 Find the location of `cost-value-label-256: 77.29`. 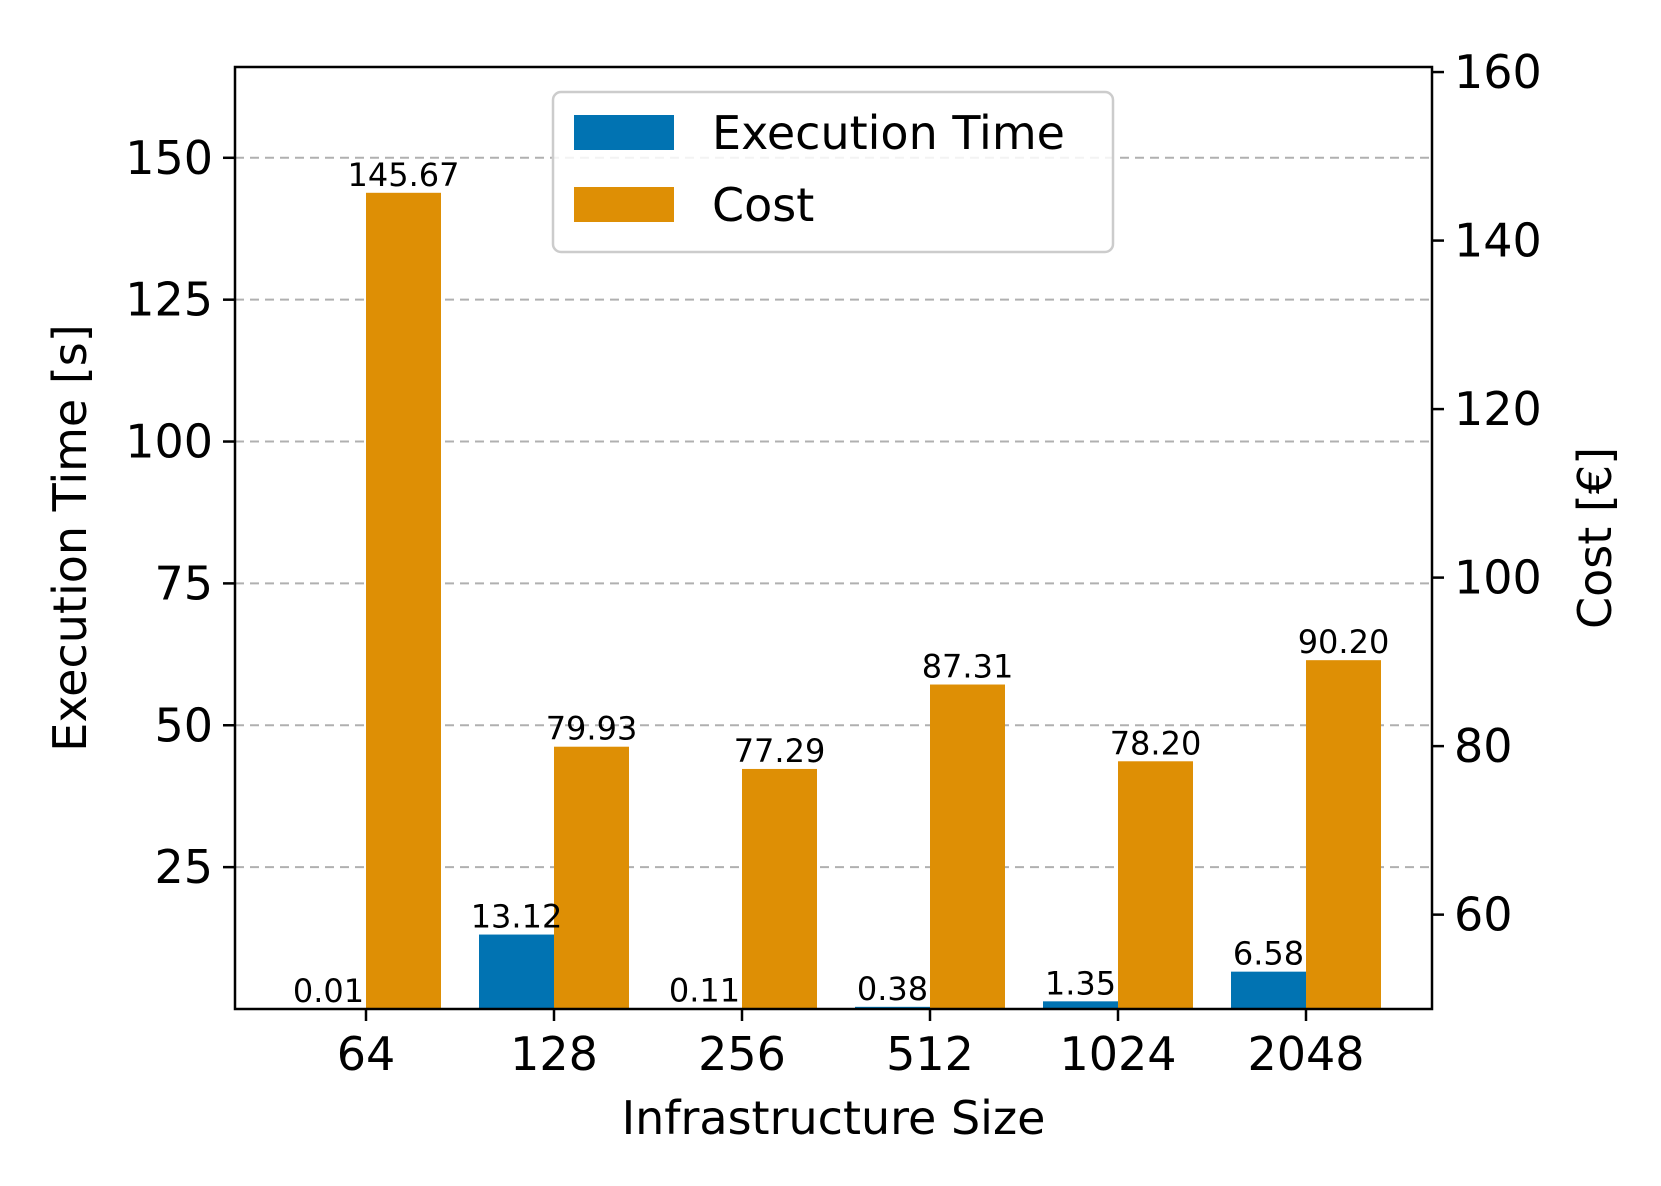

cost-value-label-256: 77.29 is located at coordinates (780, 751).